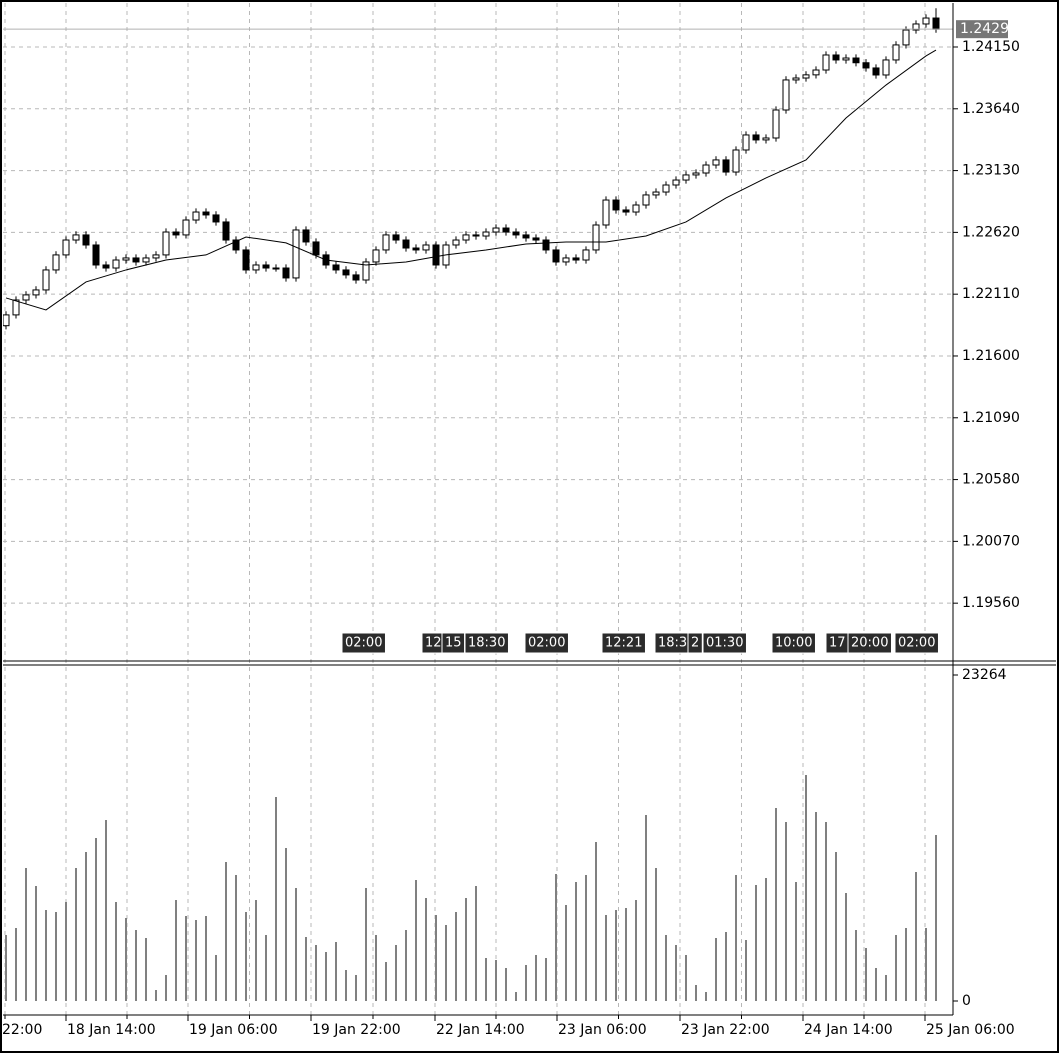 This screenshot has width=1059, height=1053. Describe the element at coordinates (989, 29) in the screenshot. I see `last-price-label: 1.24297` at that location.